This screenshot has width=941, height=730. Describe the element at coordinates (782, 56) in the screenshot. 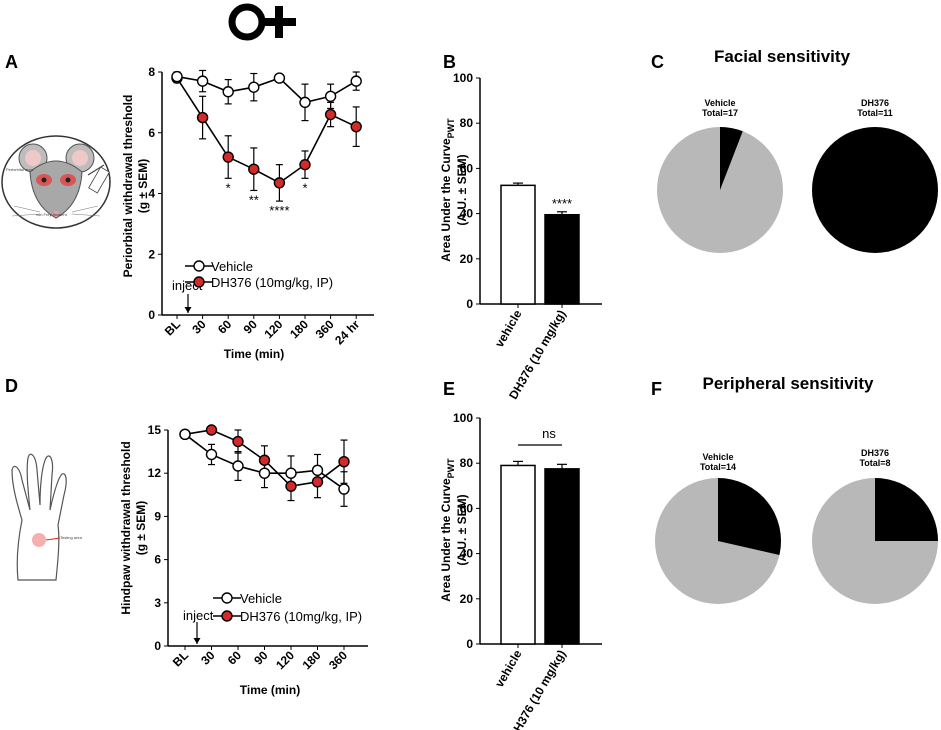

I see `chart-c-title: Facial sensitivity` at that location.